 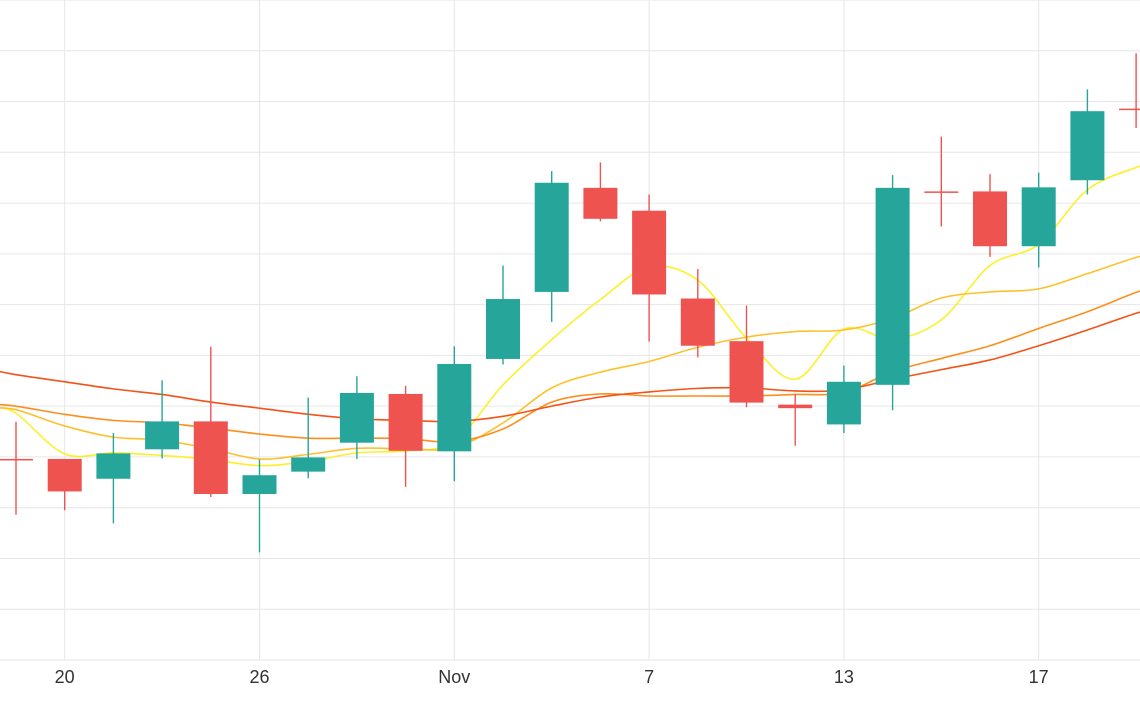 I want to click on x-axis: 20 26 Nov 7 13 17, so click(x=552, y=677).